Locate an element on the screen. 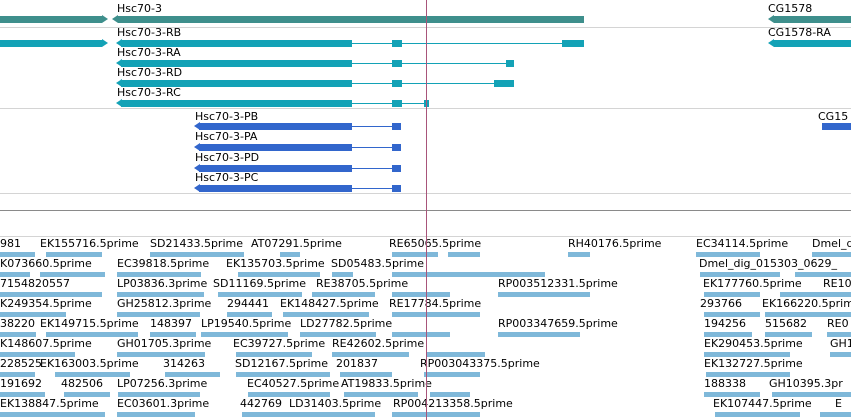 The width and height of the screenshot is (851, 420). est-label: K148607.5prime is located at coordinates (46, 343).